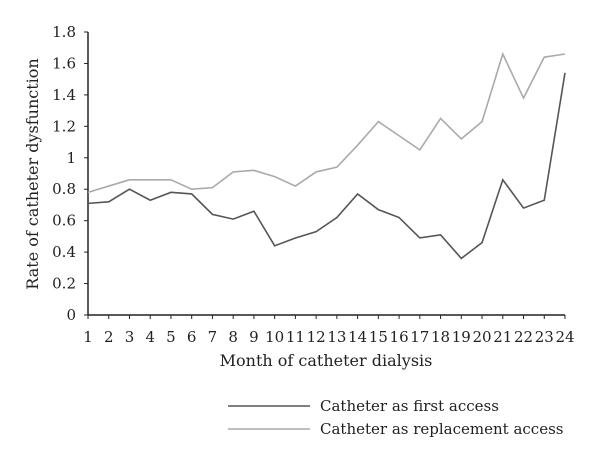  What do you see at coordinates (88, 337) in the screenshot?
I see `x-tick-label: 1` at bounding box center [88, 337].